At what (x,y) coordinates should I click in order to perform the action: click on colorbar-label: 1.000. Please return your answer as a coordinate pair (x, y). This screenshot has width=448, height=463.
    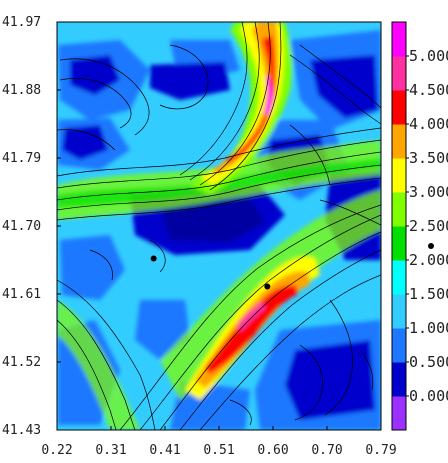
    Looking at the image, I should click on (428, 328).